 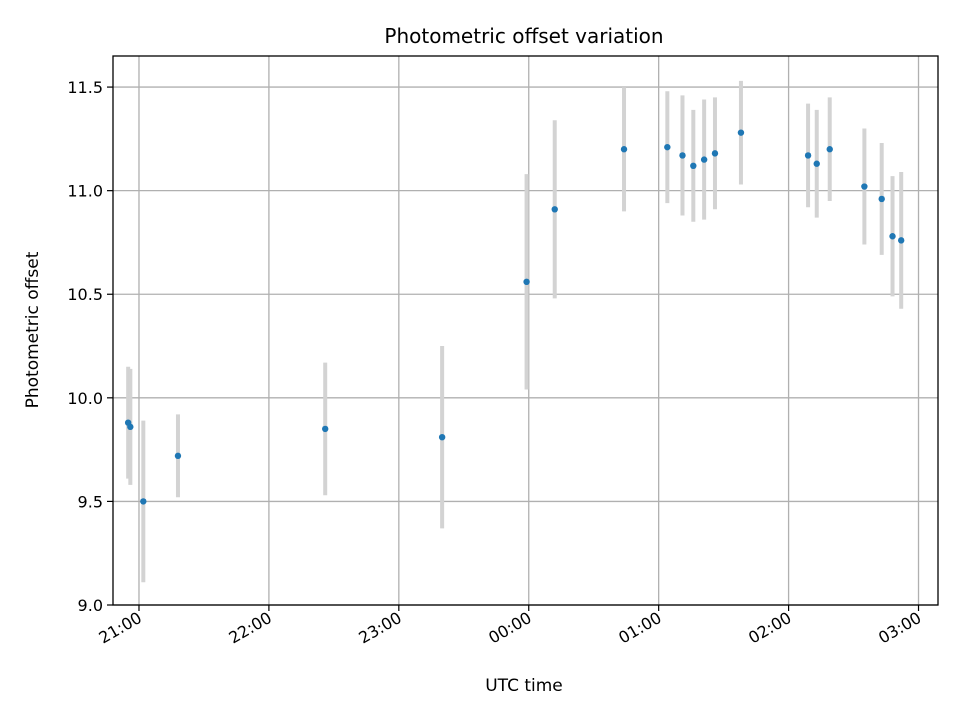 What do you see at coordinates (524, 686) in the screenshot?
I see `x-axis-label: UTC time` at bounding box center [524, 686].